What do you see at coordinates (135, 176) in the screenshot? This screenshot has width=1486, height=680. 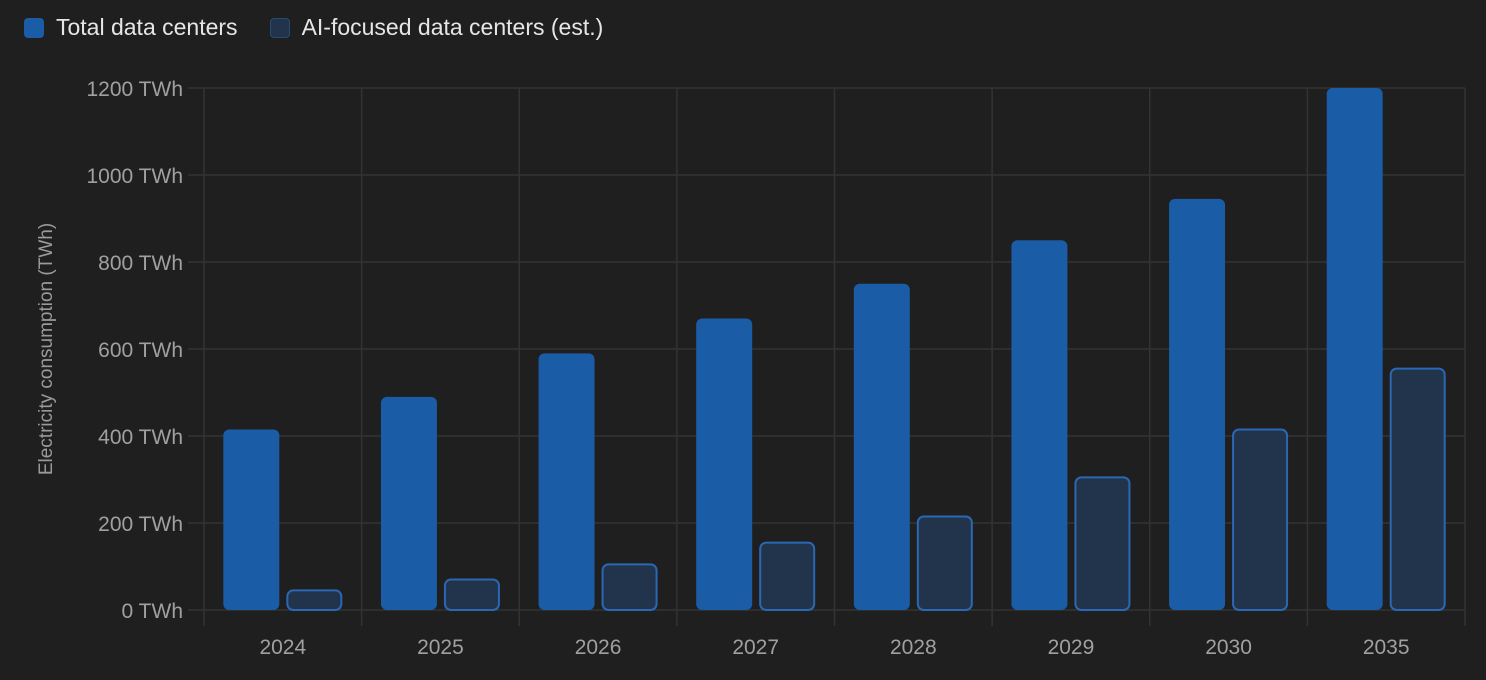 I see `y-tick-label: 1000 TWh` at bounding box center [135, 176].